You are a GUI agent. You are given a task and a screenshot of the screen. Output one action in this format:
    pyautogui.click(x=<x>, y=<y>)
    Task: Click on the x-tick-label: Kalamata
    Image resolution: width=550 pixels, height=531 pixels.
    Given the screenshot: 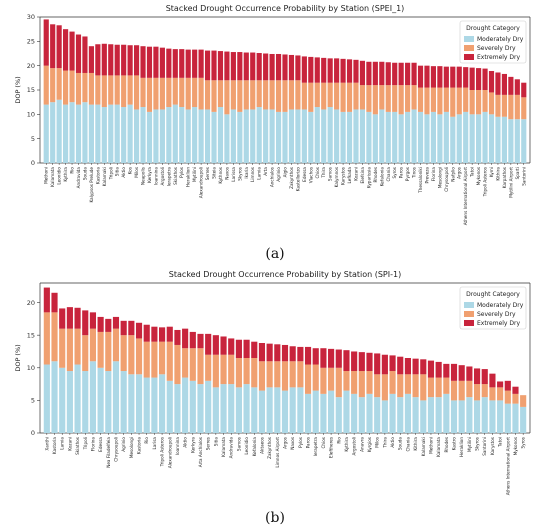 What is the action you would take?
    pyautogui.click(x=223, y=447)
    